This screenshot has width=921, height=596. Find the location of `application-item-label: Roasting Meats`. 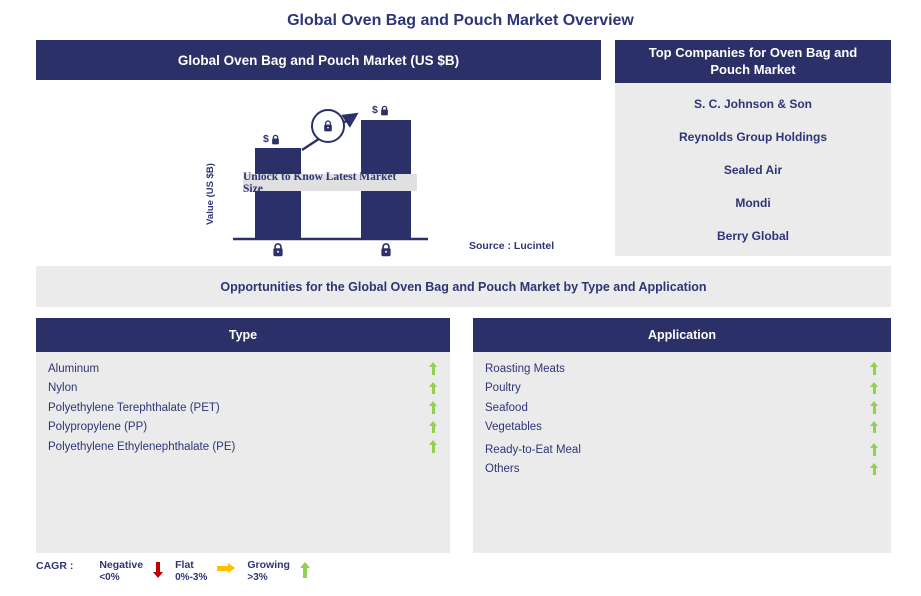

application-item-label: Roasting Meats is located at coordinates (525, 368).